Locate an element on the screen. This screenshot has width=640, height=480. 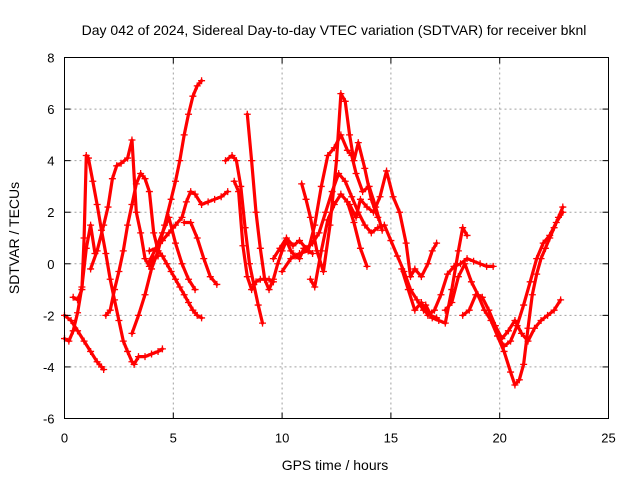
x-tick-label: 5 is located at coordinates (173, 438).